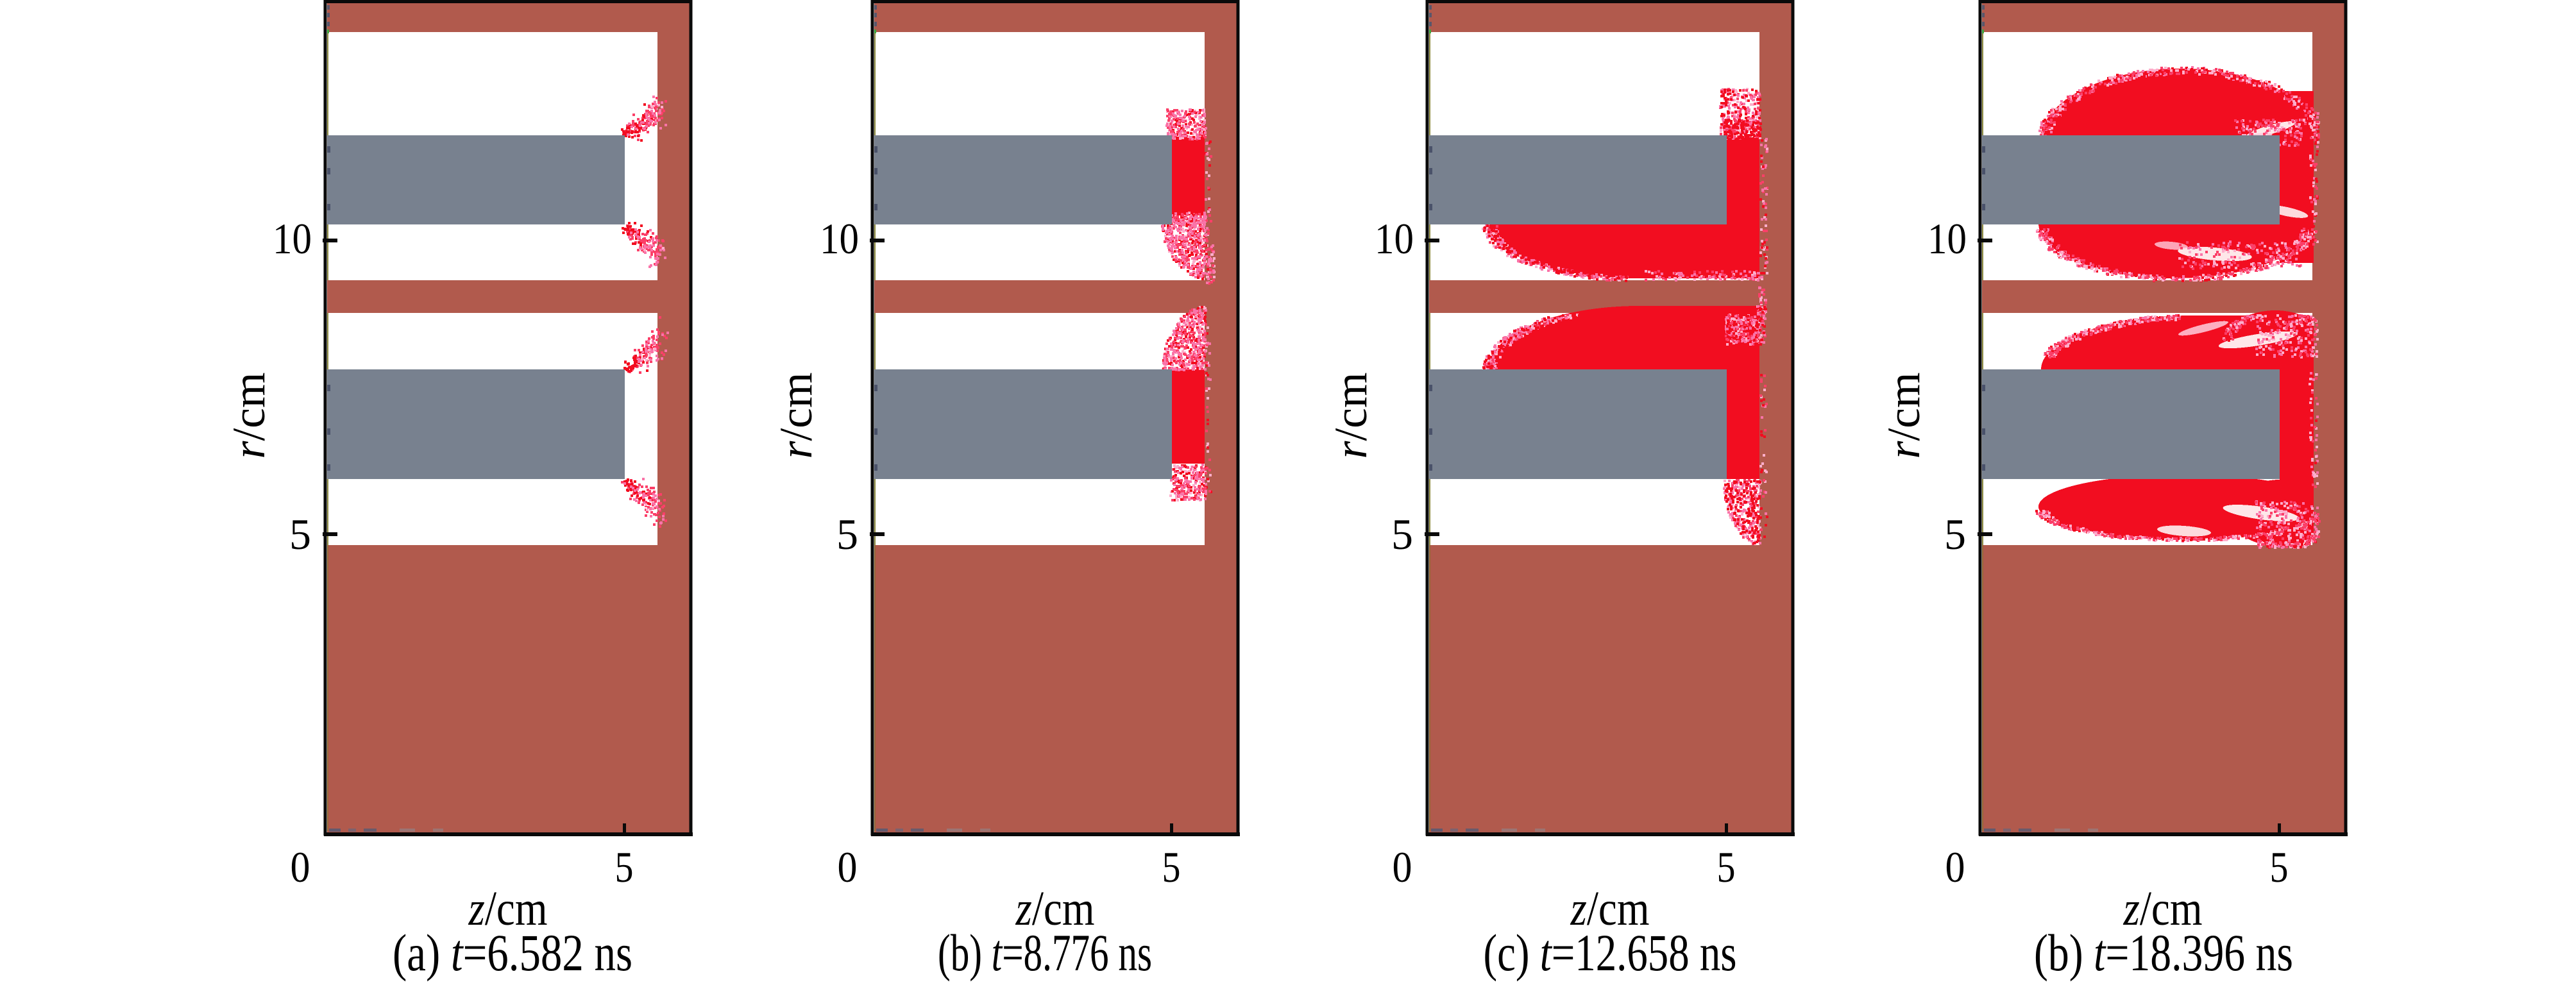  What do you see at coordinates (1610, 952) in the screenshot?
I see `svg-text: (c) t=12.658 ns` at bounding box center [1610, 952].